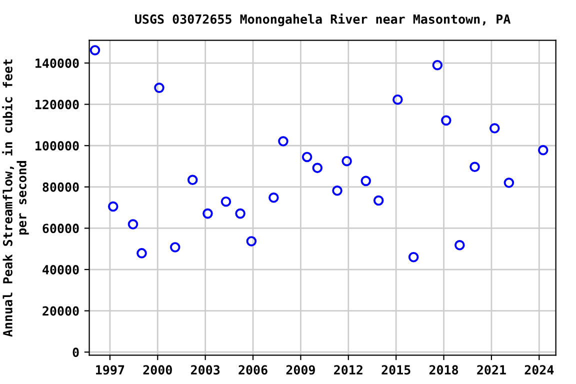 This screenshot has height=384, width=576. Describe the element at coordinates (253, 370) in the screenshot. I see `x-tick-label: 2006` at that location.